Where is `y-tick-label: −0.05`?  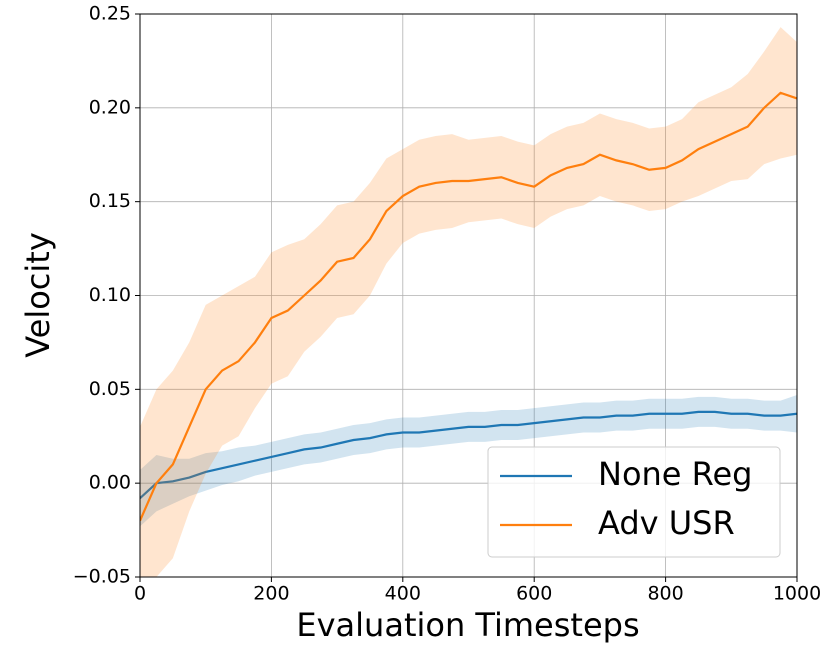 y-tick-label: −0.05 is located at coordinates (102, 577).